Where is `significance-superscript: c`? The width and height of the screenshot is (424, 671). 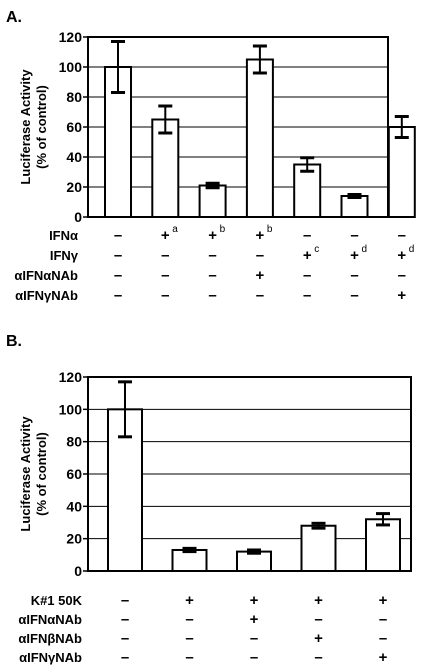
significance-superscript: c is located at coordinates (316, 249).